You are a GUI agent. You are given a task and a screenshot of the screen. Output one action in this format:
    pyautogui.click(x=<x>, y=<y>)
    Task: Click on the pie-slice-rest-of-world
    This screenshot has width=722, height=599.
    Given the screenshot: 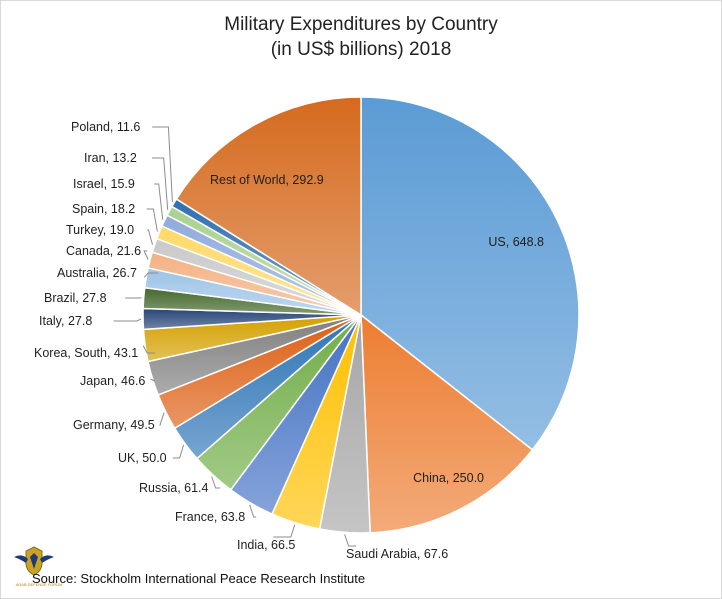 What is the action you would take?
    pyautogui.click(x=268, y=206)
    